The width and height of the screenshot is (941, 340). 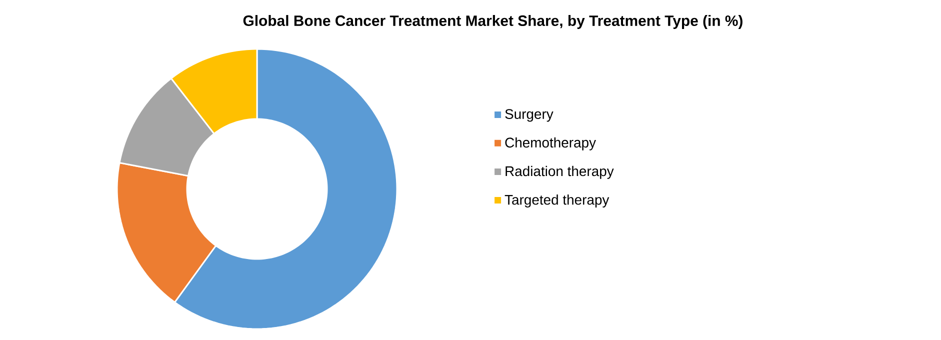 I want to click on legend-label: Radiation therapy, so click(x=560, y=172).